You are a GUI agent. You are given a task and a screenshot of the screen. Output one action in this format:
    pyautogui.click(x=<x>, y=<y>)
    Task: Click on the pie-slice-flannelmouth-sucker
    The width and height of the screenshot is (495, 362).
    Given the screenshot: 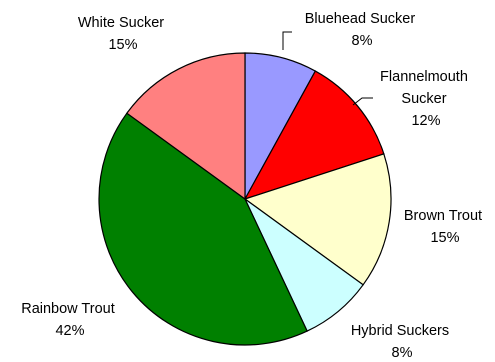 What is the action you would take?
    pyautogui.click(x=314, y=135)
    